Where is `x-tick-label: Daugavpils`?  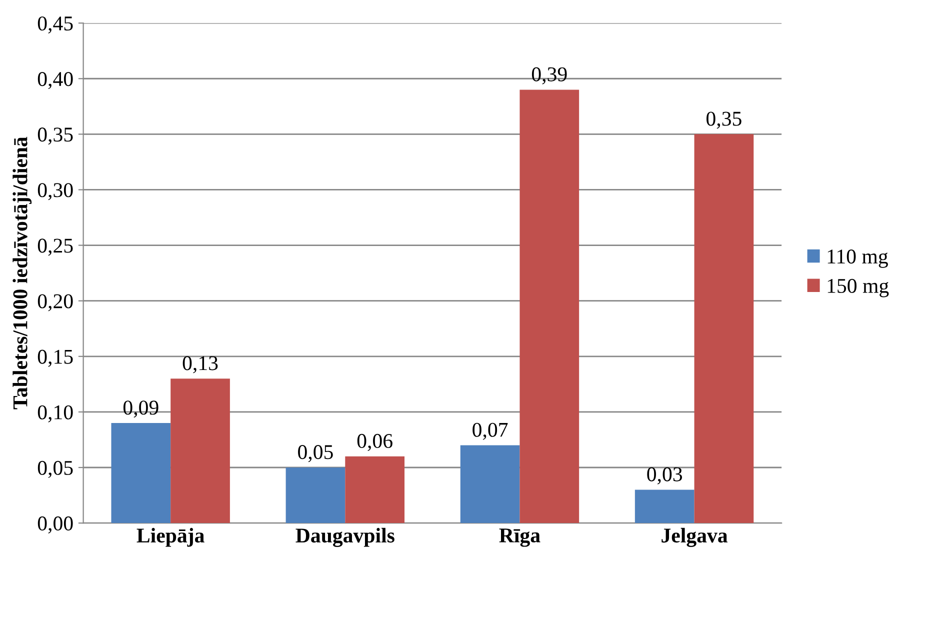 x-tick-label: Daugavpils is located at coordinates (345, 537).